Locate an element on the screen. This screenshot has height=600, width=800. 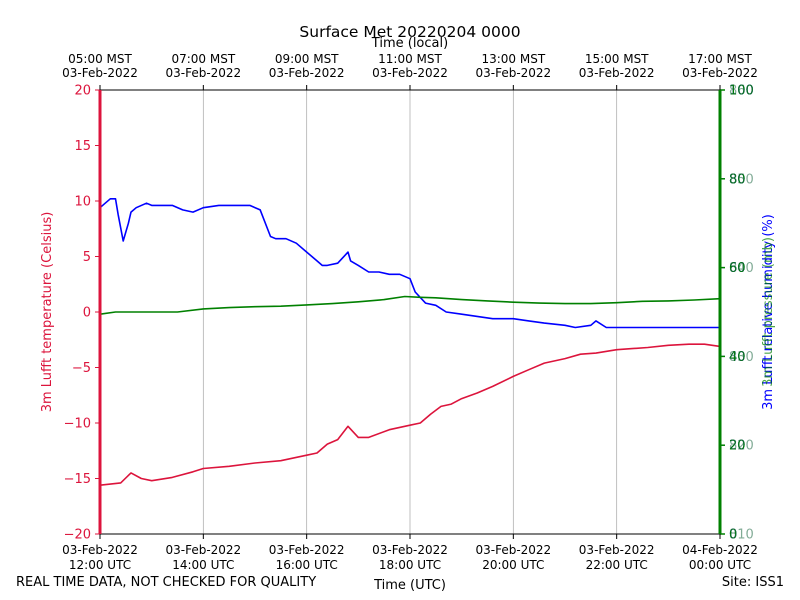
top-tick-time: 09:00 MST is located at coordinates (307, 59).